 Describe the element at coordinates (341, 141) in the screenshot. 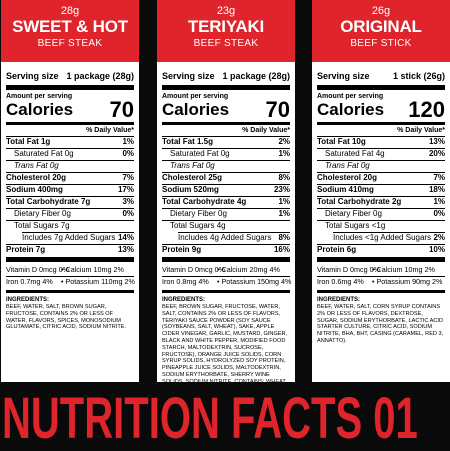

I see `total-fat: Total Fat 10g` at that location.